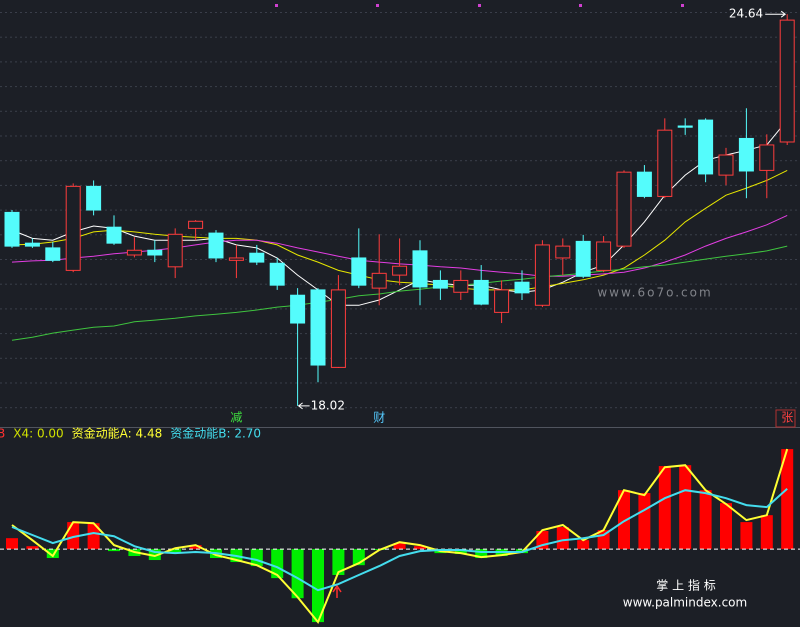  Describe the element at coordinates (685, 603) in the screenshot. I see `watermark: www.palmindex.com` at that location.